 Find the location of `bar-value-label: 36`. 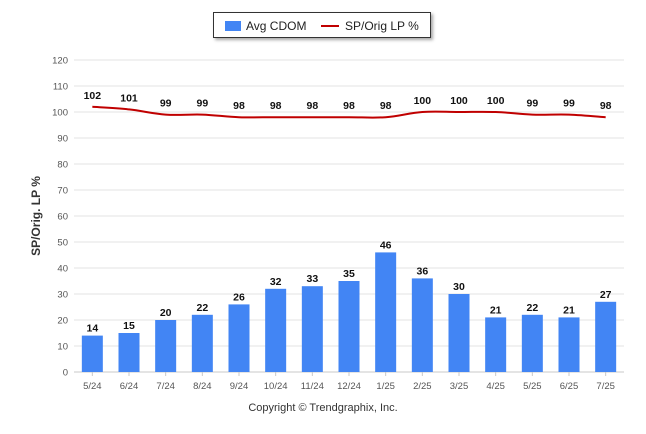

bar-value-label: 36 is located at coordinates (422, 271).